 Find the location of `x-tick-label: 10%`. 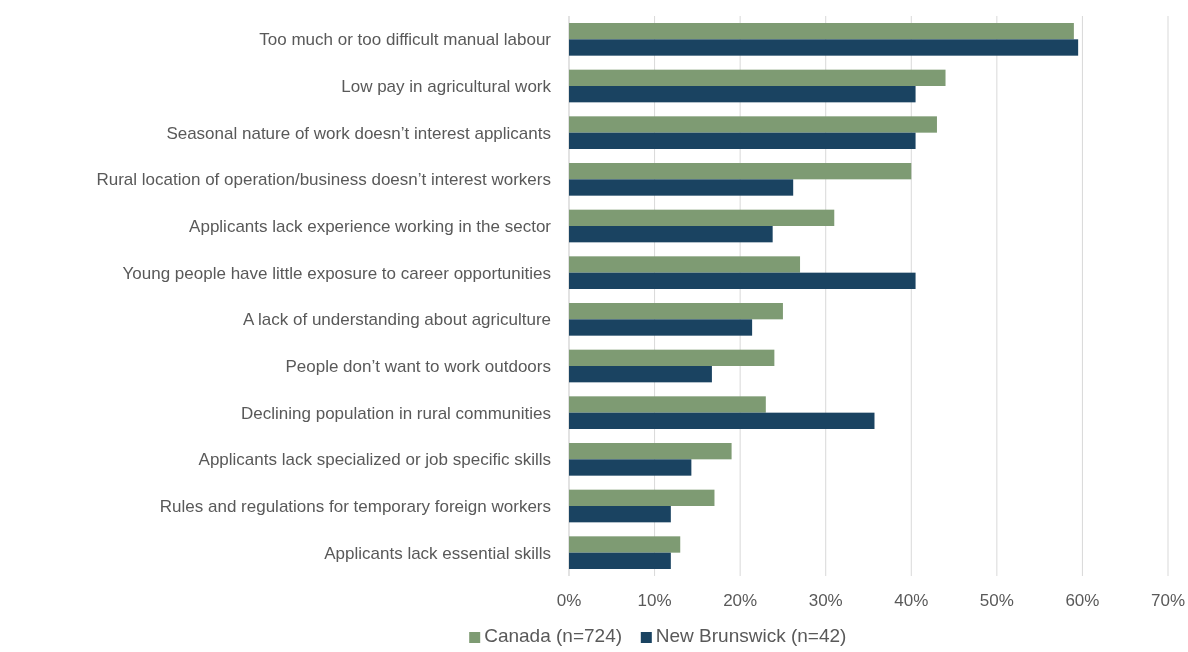

x-tick-label: 10% is located at coordinates (654, 600).